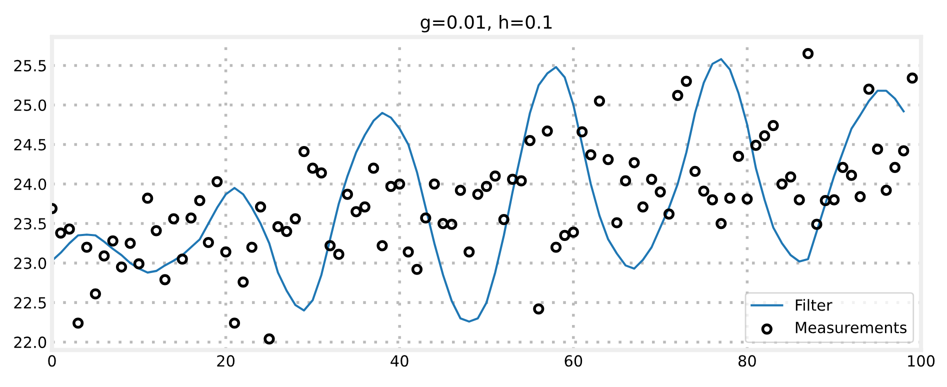 This screenshot has width=947, height=387. Describe the element at coordinates (573, 361) in the screenshot. I see `x-tick-label: 60` at that location.